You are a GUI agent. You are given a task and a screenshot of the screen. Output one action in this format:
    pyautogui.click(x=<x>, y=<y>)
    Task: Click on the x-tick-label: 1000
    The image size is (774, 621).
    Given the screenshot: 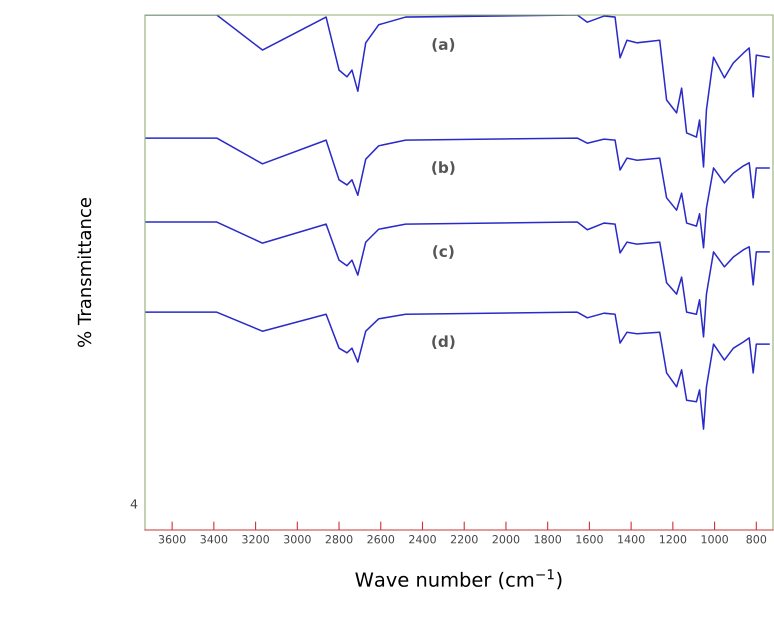 What is the action you would take?
    pyautogui.click(x=715, y=539)
    